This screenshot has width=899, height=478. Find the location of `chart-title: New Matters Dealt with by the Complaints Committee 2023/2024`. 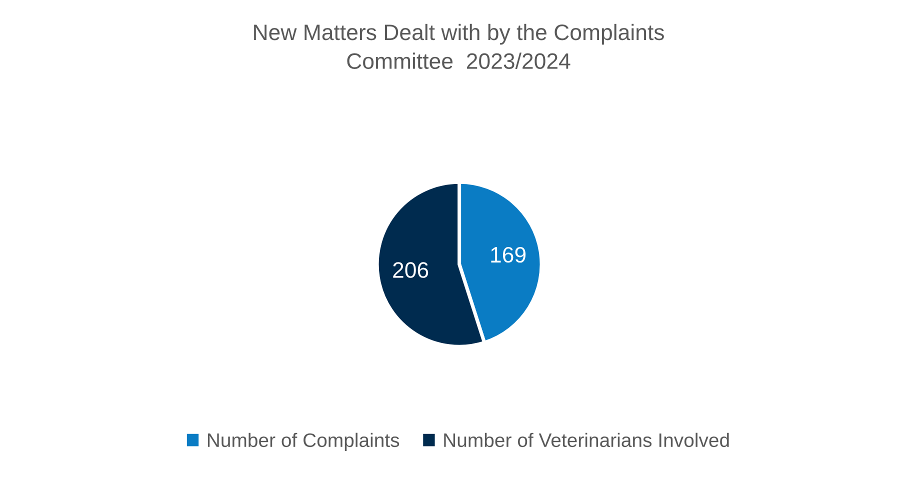

chart-title: New Matters Dealt with by the Complaints Committee 2023/2024 is located at coordinates (459, 46).